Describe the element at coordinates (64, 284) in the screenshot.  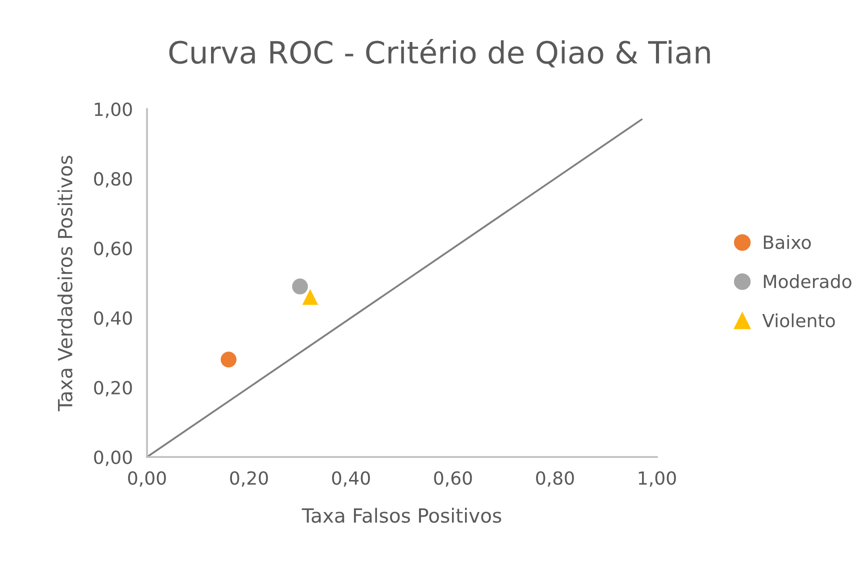
I see `y-axis-title: Taxa Verdadeiros Positivos` at that location.